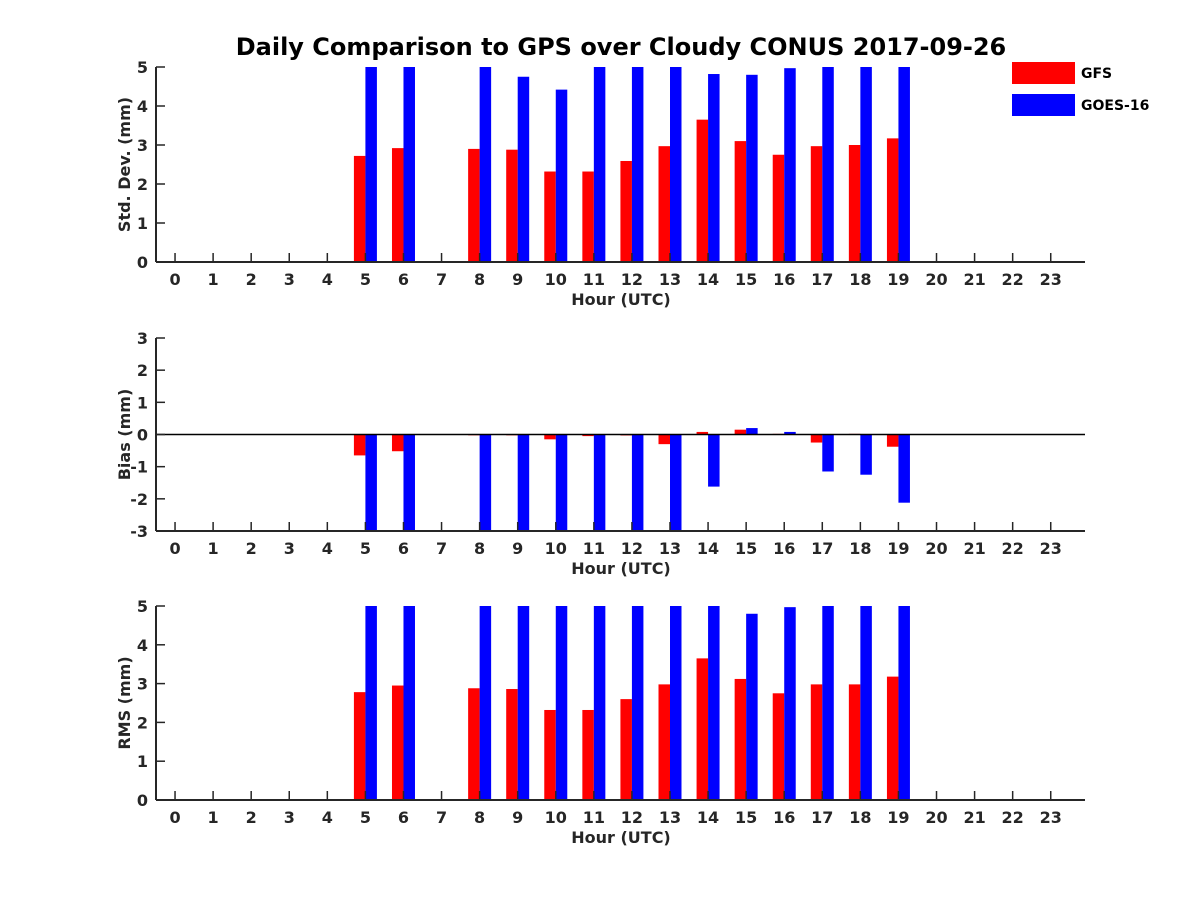 The width and height of the screenshot is (1200, 900). What do you see at coordinates (139, 467) in the screenshot?
I see `y-tick-label: -1` at bounding box center [139, 467].